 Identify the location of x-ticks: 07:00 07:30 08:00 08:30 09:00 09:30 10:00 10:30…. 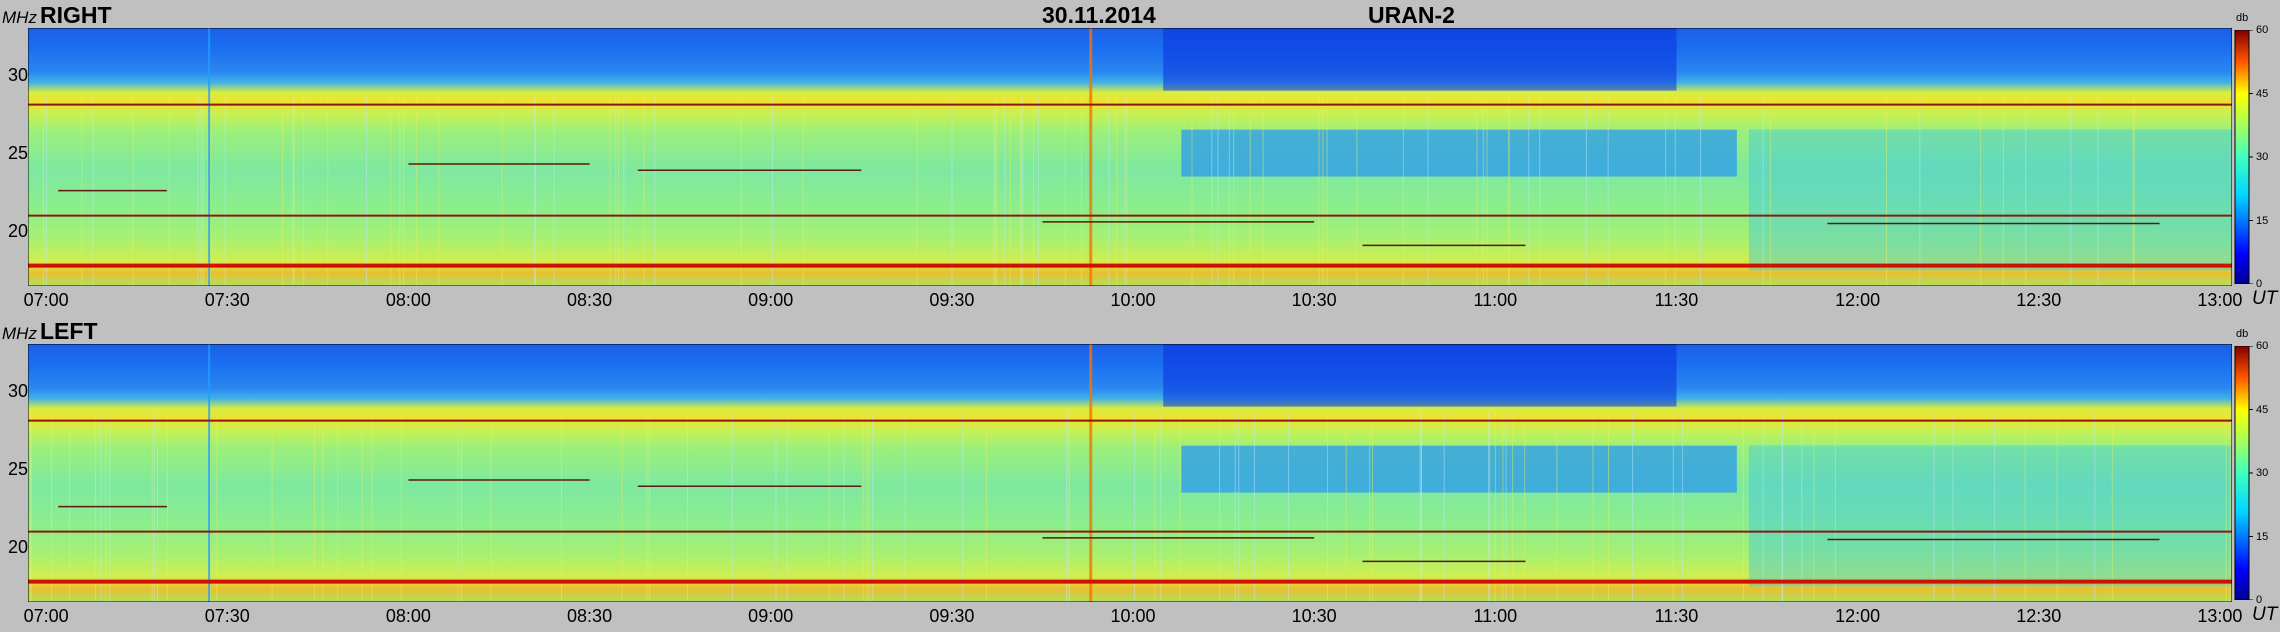
(1133, 300).